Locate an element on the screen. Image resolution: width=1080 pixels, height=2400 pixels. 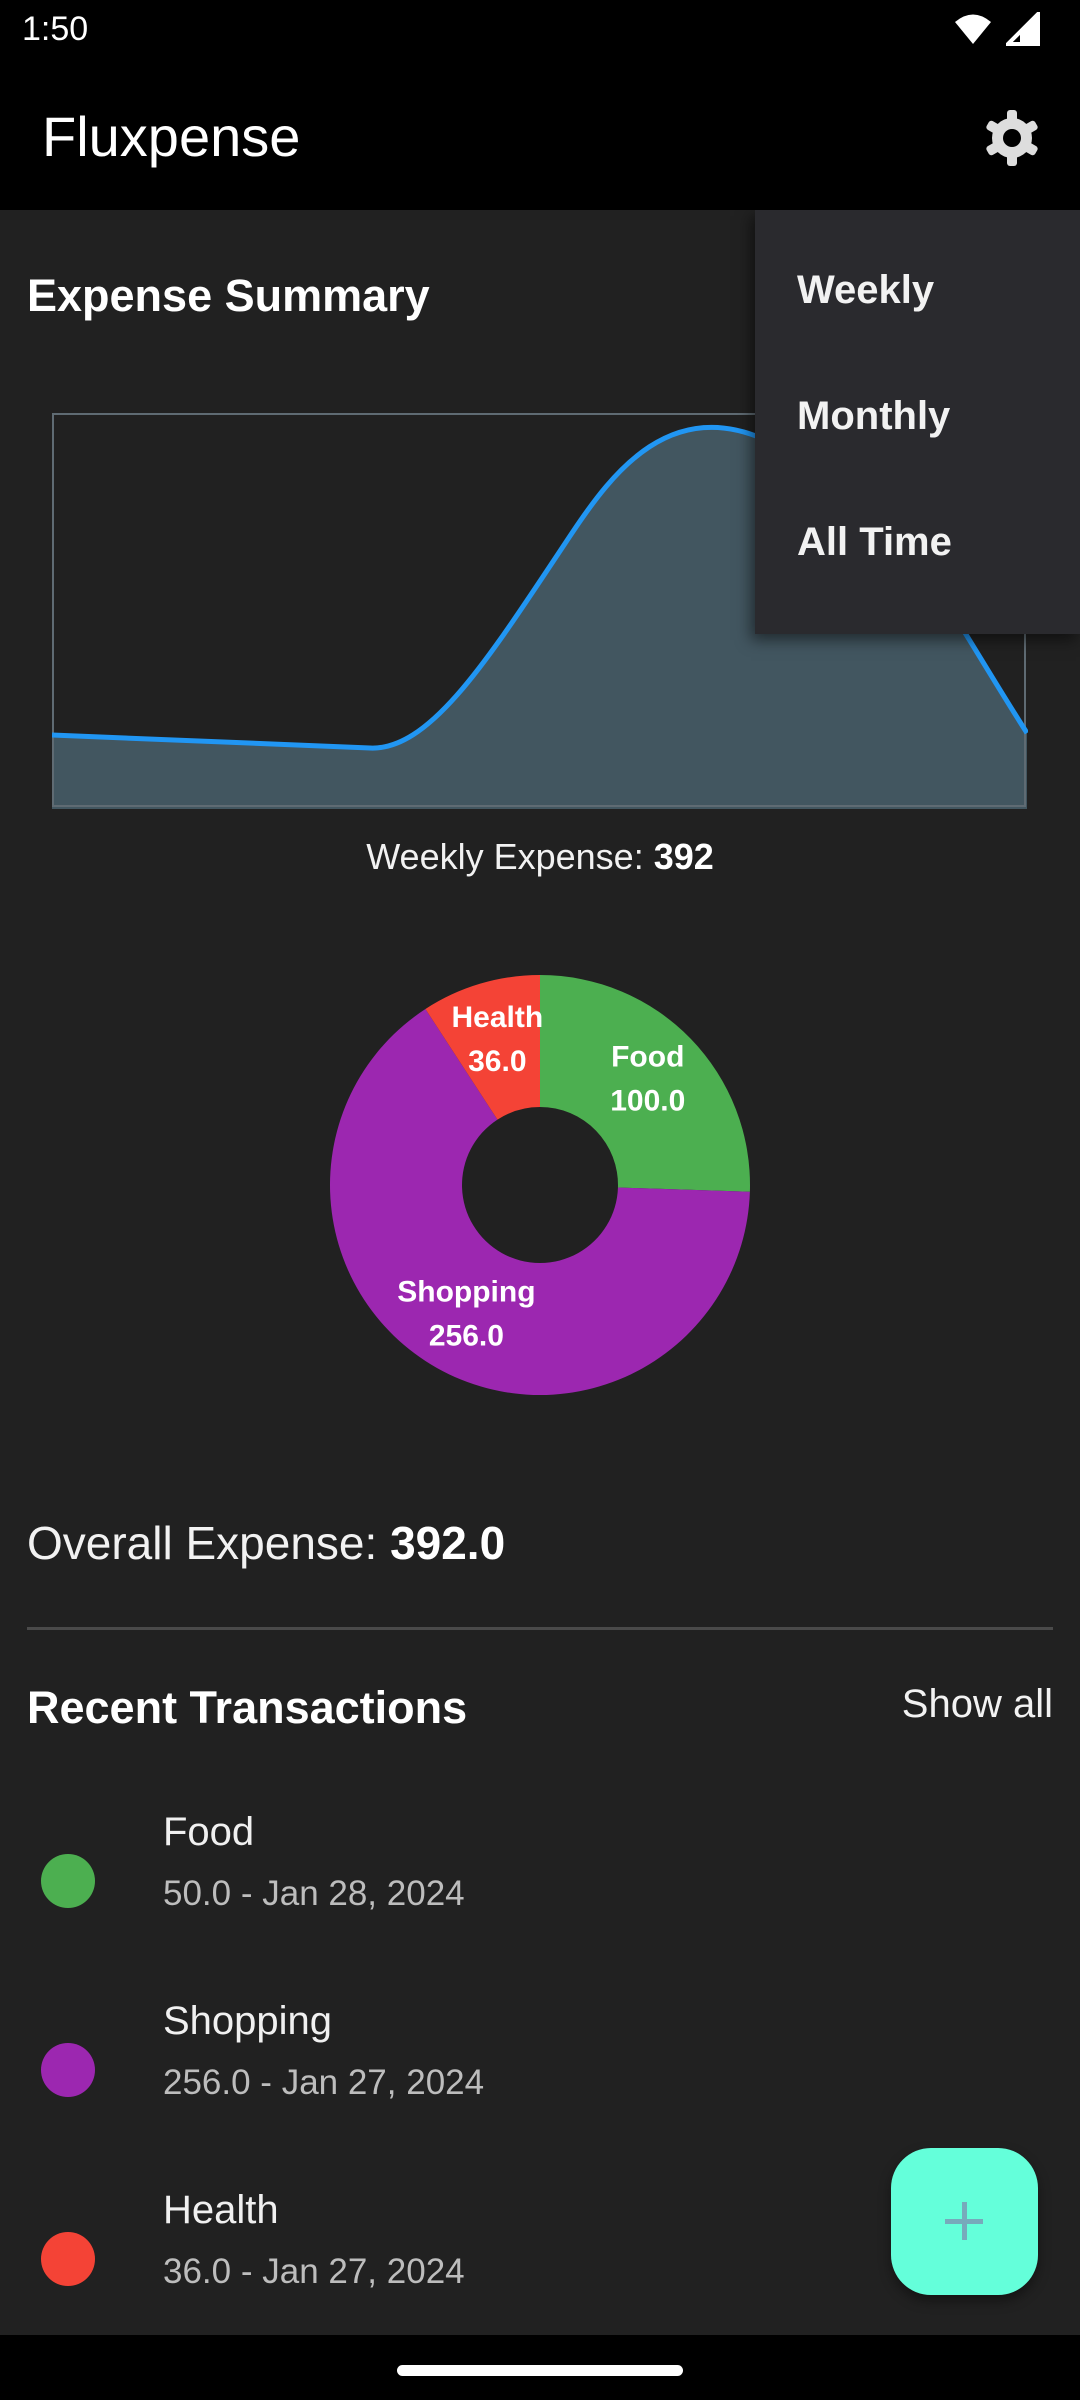
status-time: 1:50 is located at coordinates (55, 29).